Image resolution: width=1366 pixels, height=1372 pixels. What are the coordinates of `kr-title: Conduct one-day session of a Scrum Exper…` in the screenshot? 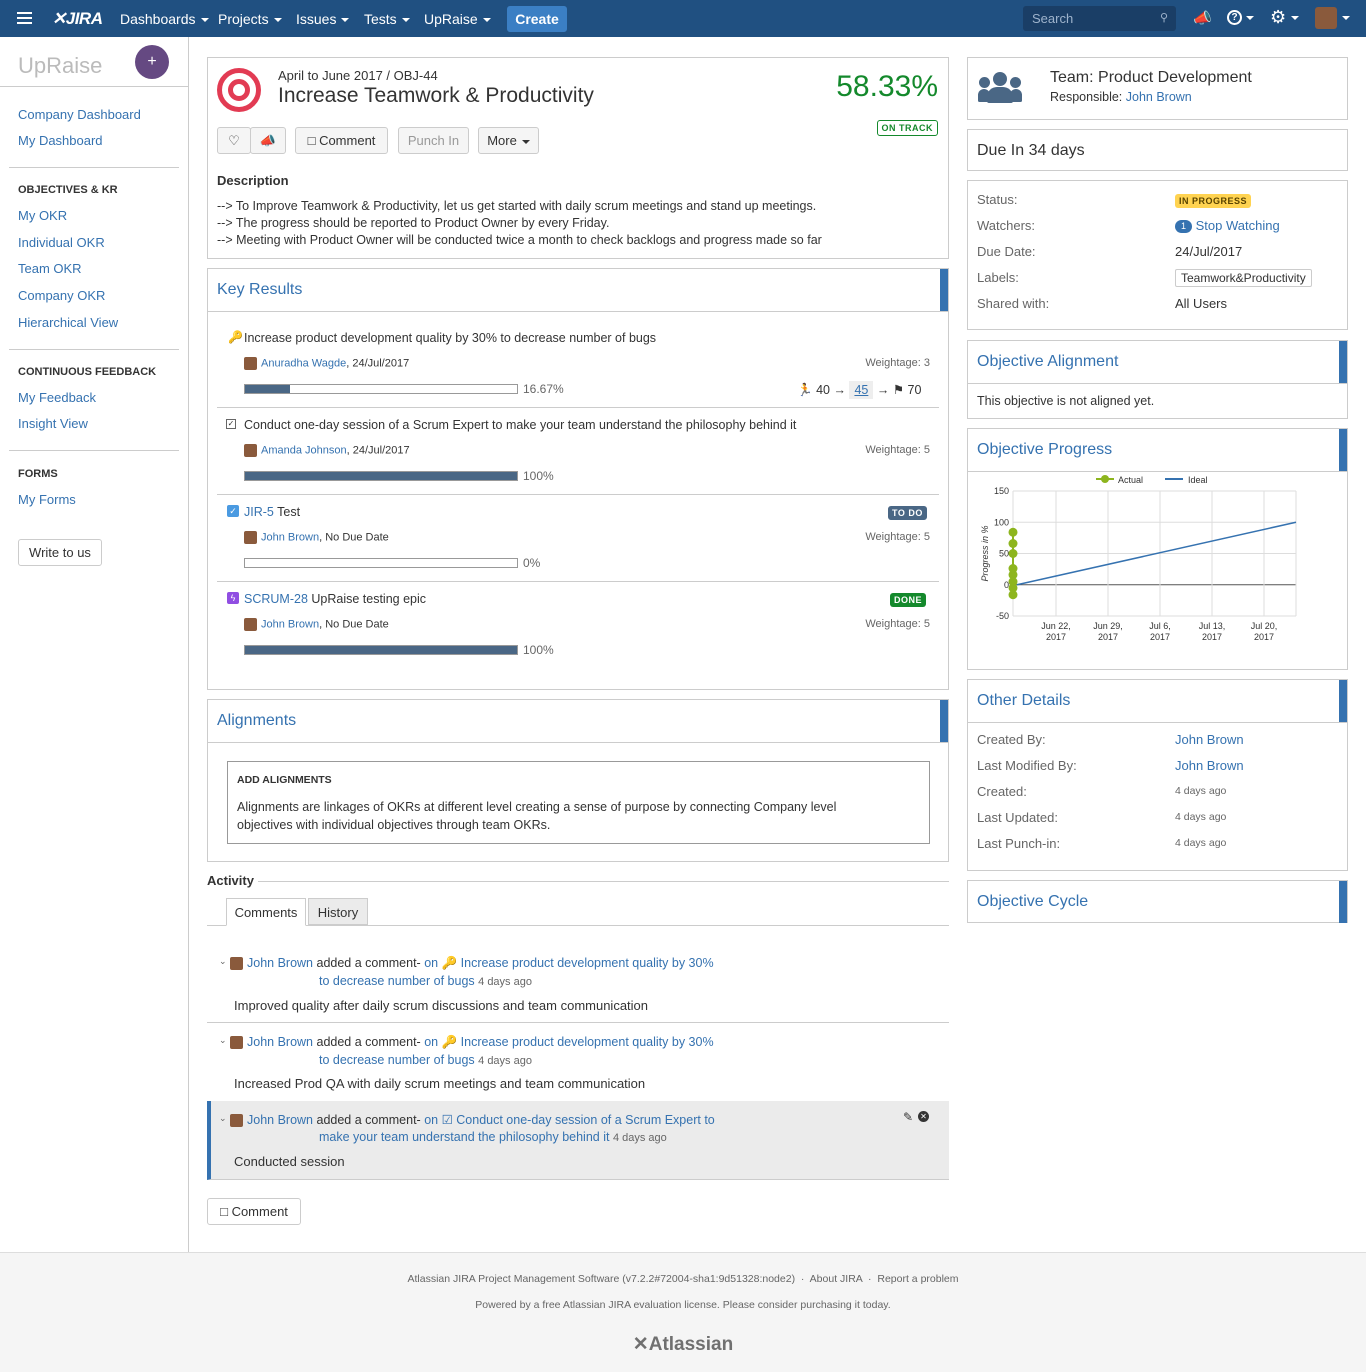 It's located at (520, 425).